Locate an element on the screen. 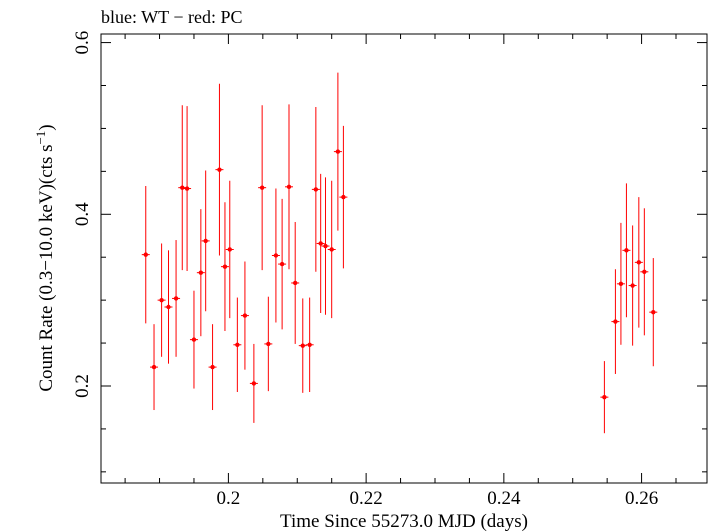 The width and height of the screenshot is (709, 532). y-axis-label-main: Count Rate (0.3−10.0 keV)(cts s is located at coordinates (46, 268).